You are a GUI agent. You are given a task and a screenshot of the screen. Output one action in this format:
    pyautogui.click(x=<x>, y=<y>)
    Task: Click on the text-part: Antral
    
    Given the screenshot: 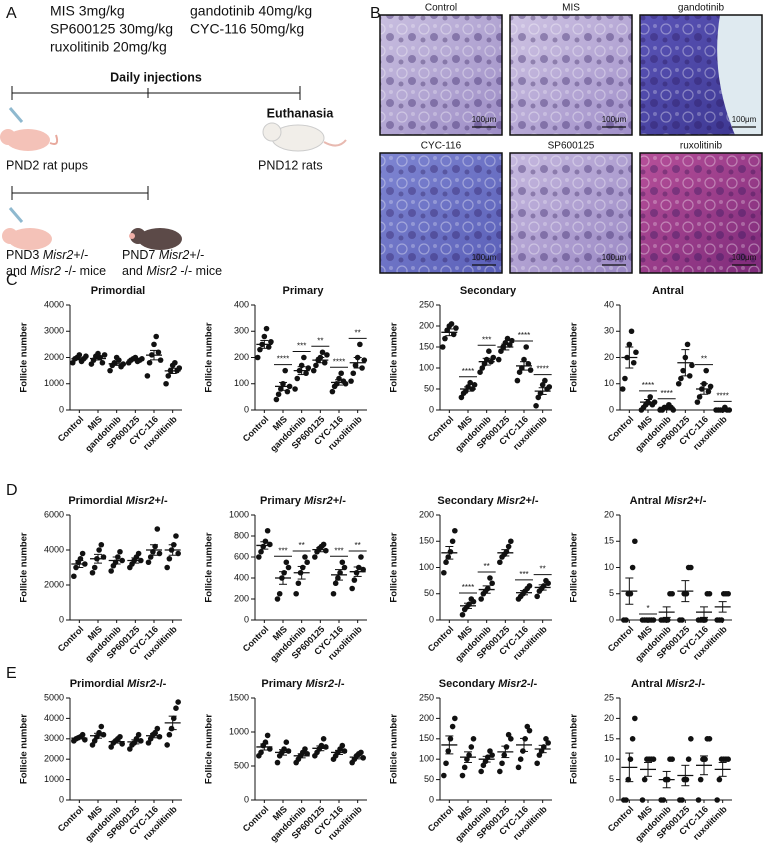 What is the action you would take?
    pyautogui.click(x=668, y=291)
    